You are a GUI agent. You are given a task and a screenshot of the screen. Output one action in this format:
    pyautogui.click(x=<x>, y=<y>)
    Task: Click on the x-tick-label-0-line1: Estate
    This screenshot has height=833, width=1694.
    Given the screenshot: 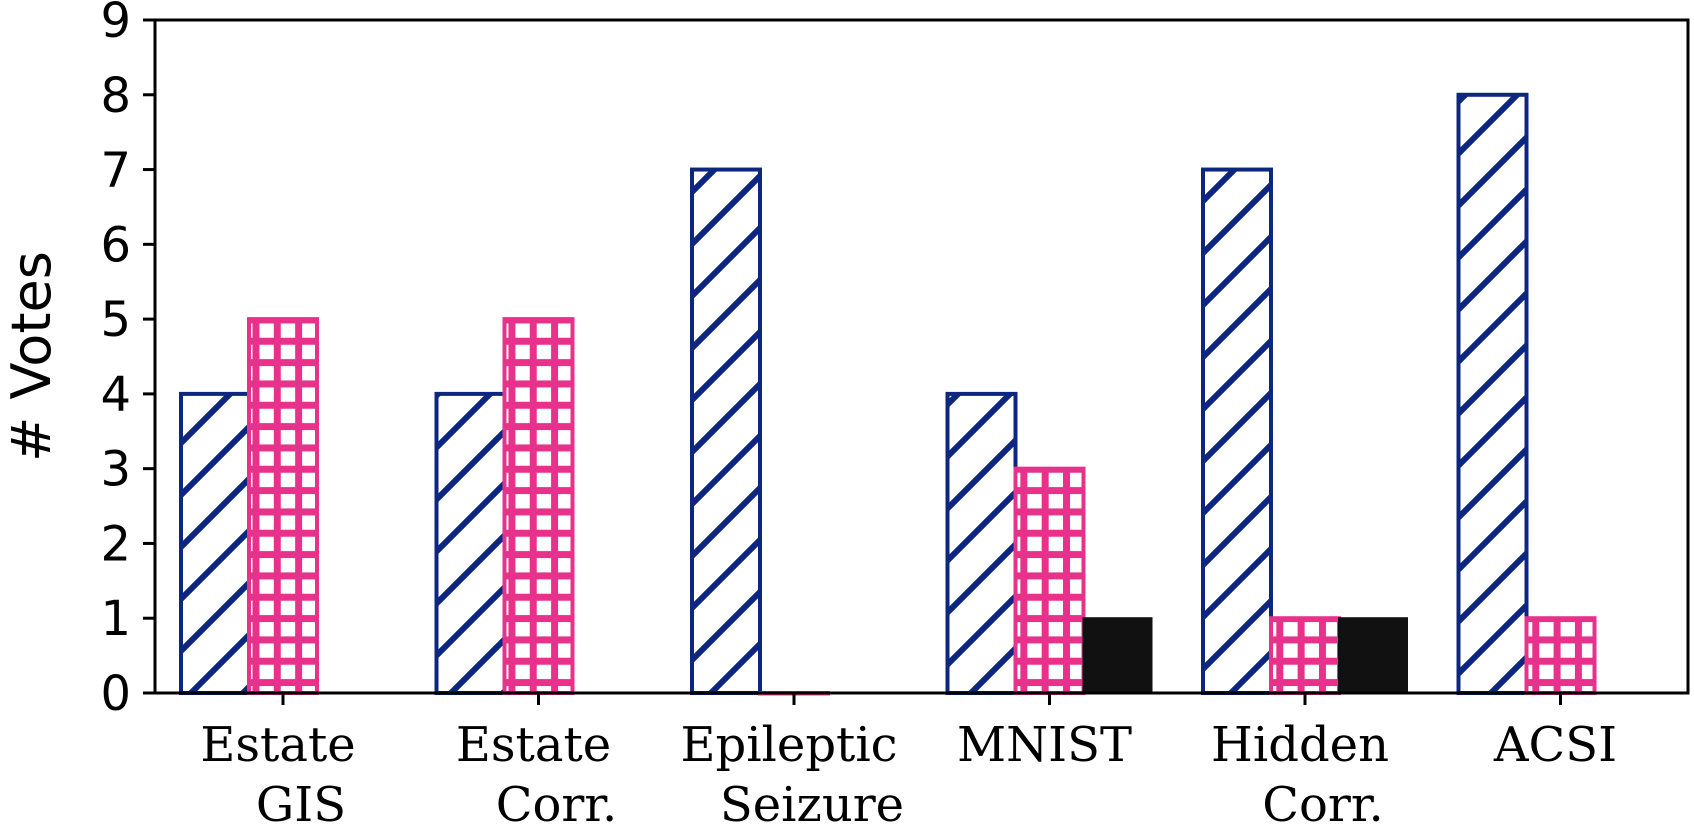 What is the action you would take?
    pyautogui.click(x=277, y=745)
    